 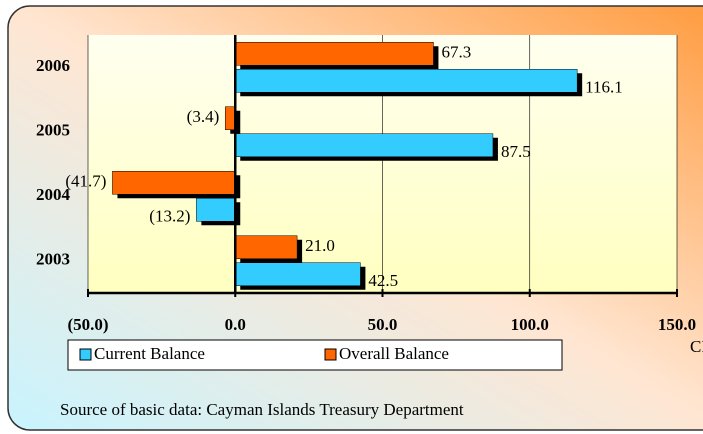 I want to click on x-axis-label: CI$ m, so click(x=696, y=346).